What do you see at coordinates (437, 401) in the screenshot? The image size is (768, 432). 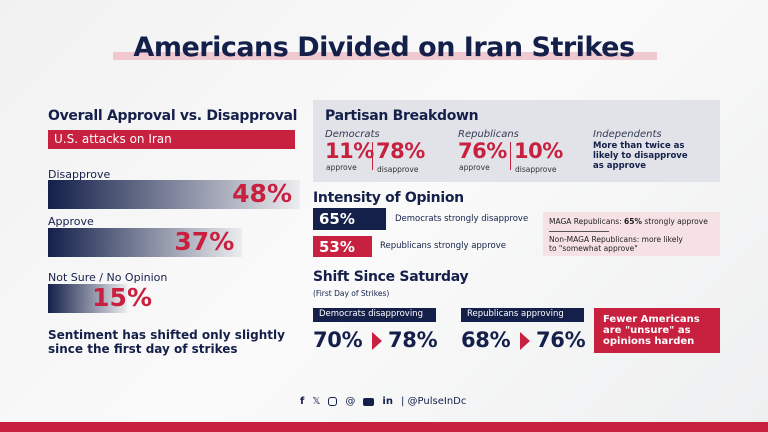 I see `handle-text: @PulseInDc` at bounding box center [437, 401].